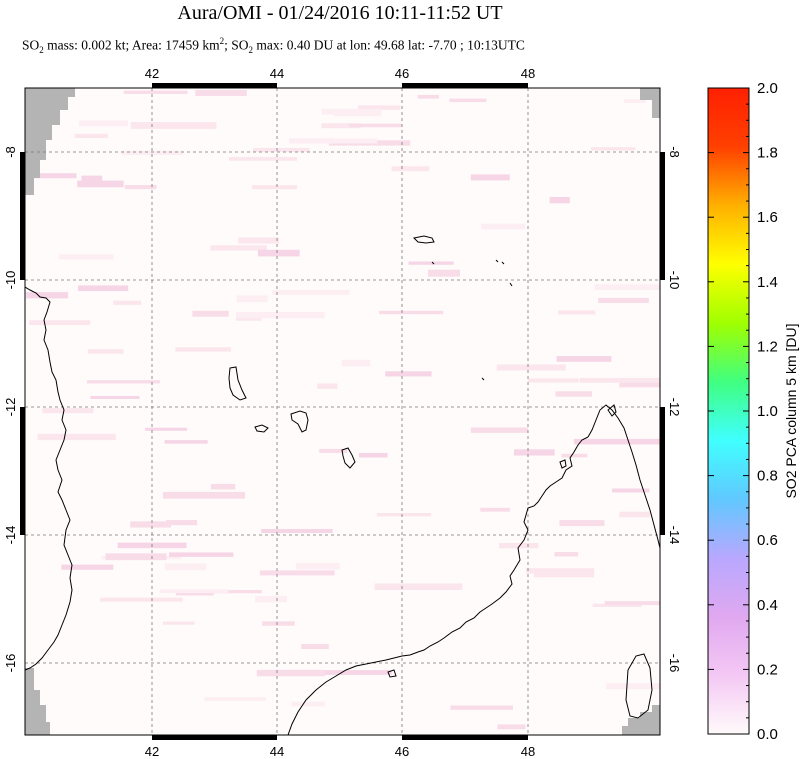 The width and height of the screenshot is (807, 759). Describe the element at coordinates (423, 239) in the screenshot. I see `coast-aldabra` at that location.